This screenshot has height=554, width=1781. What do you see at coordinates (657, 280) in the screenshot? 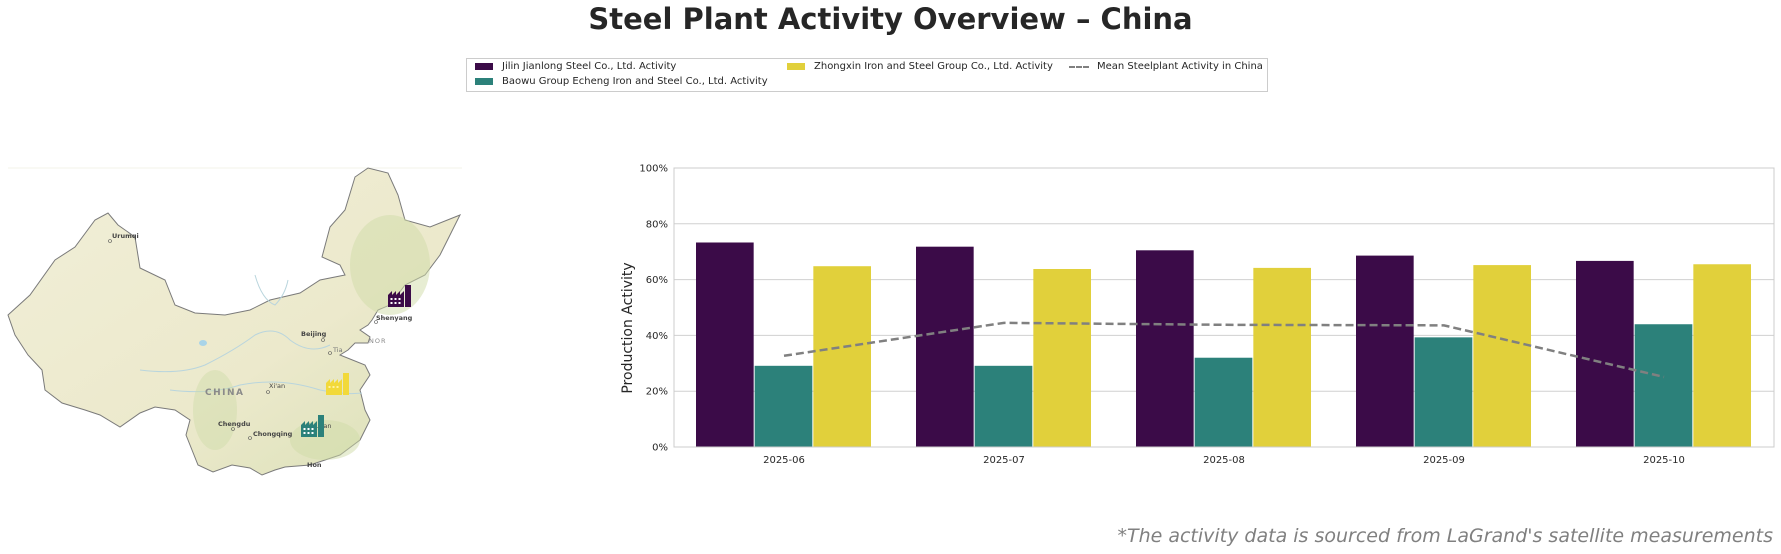
I see `y-tick-label: 60%` at bounding box center [657, 280].